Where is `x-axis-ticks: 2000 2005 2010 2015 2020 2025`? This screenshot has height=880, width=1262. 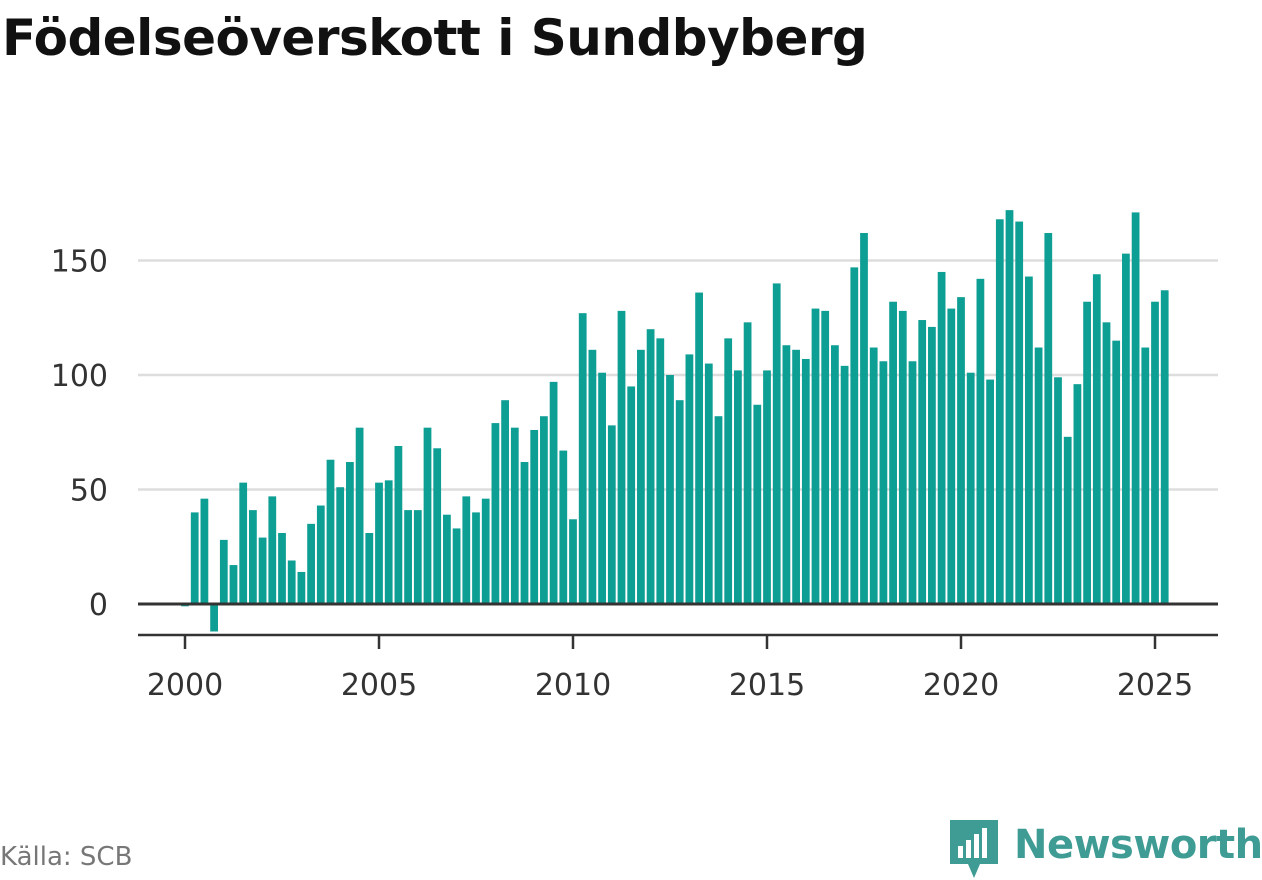
x-axis-ticks: 2000 2005 2010 2015 2020 2025 is located at coordinates (670, 669).